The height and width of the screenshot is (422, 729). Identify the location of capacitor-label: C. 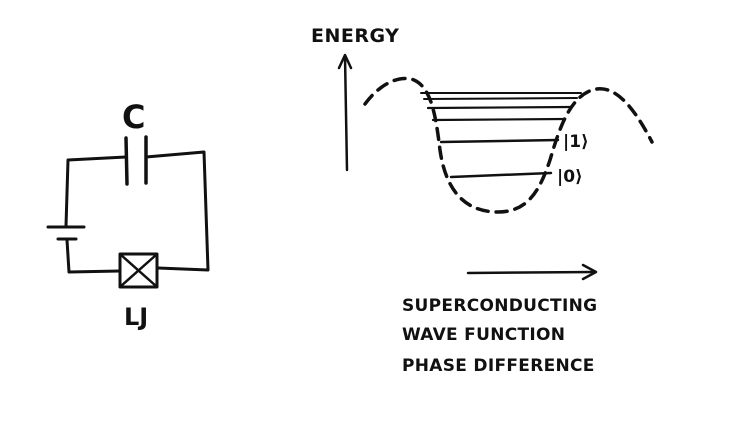
(133, 117).